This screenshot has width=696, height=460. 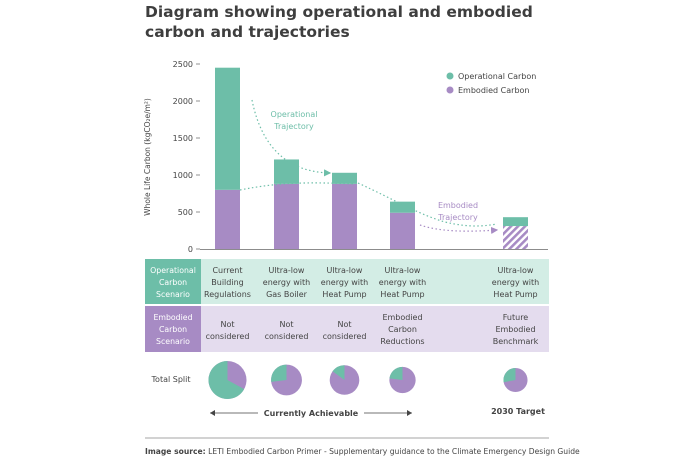 What do you see at coordinates (227, 294) in the screenshot?
I see `operational-scenario-cell-1: Regulations` at bounding box center [227, 294].